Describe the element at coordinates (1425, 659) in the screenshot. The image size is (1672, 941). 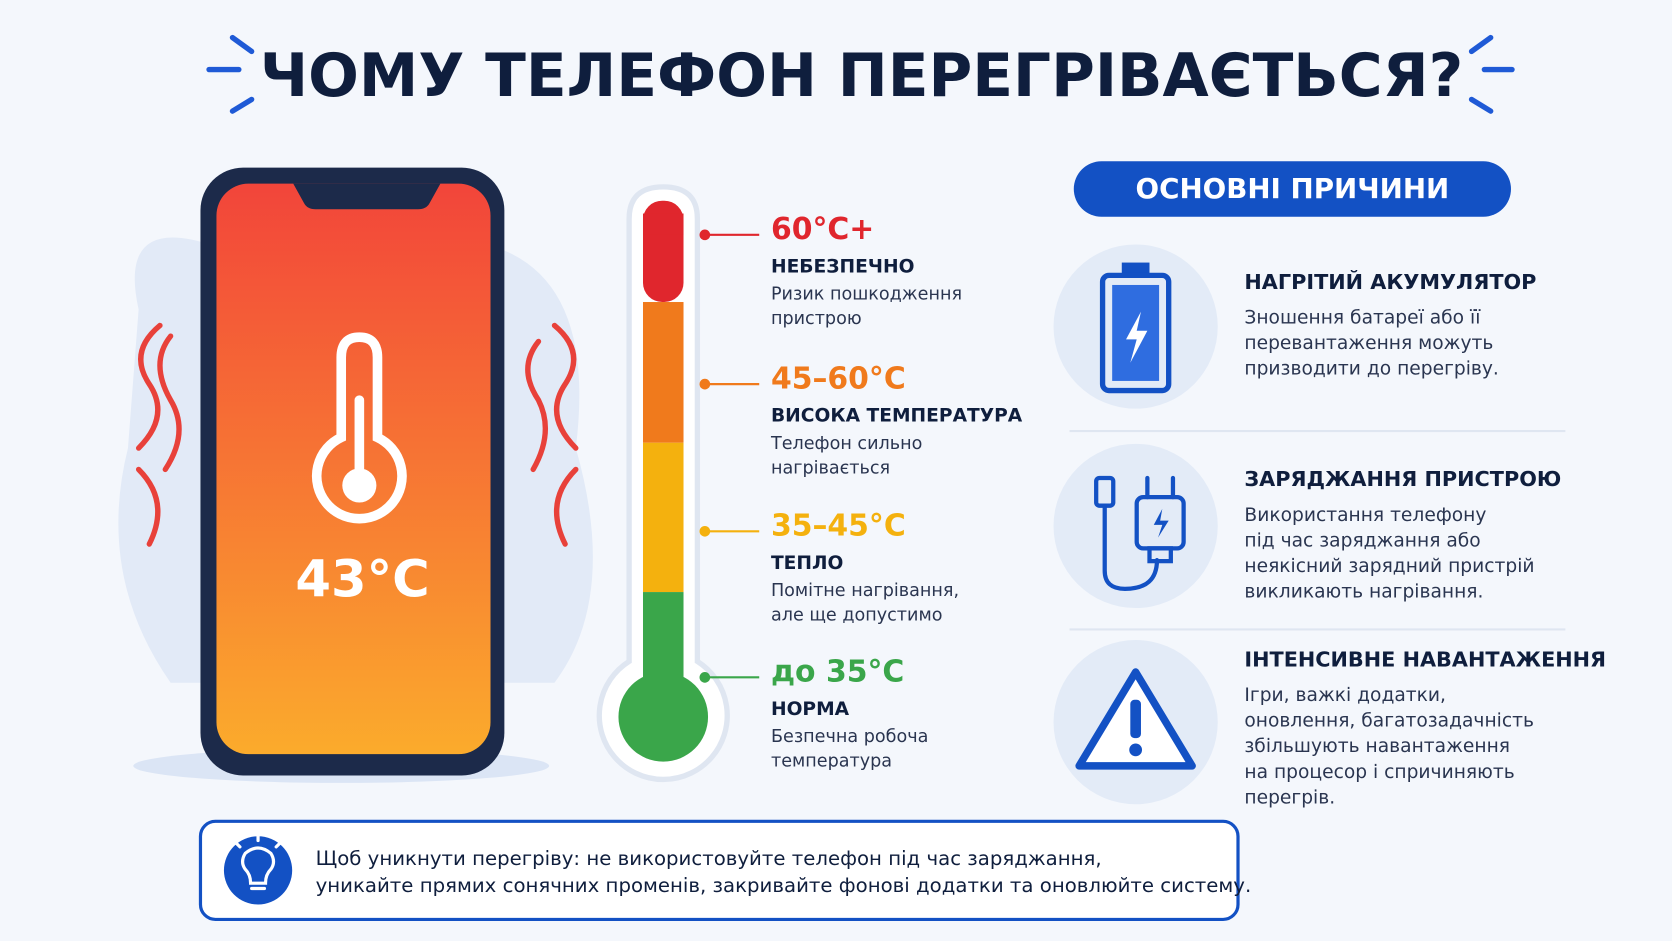
I see `cause-title: ІНТЕНСИВНЕ НАВАНТАЖЕННЯ` at that location.